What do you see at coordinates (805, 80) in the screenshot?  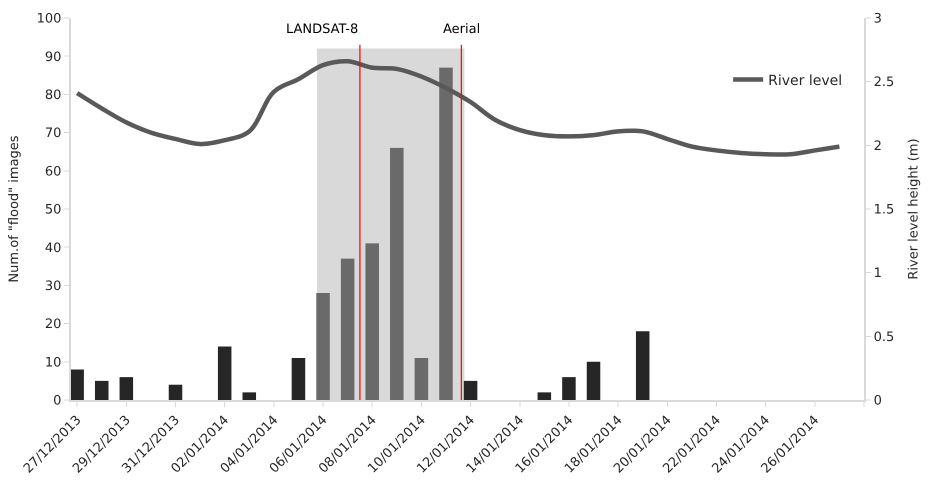 I see `legend-label: River level` at bounding box center [805, 80].